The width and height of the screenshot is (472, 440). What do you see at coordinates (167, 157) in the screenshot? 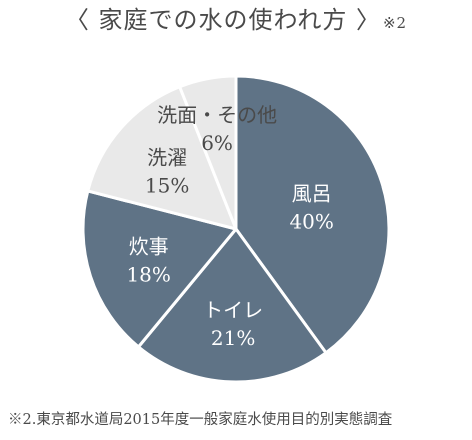
I see `slice-label: 洗濯` at bounding box center [167, 157].